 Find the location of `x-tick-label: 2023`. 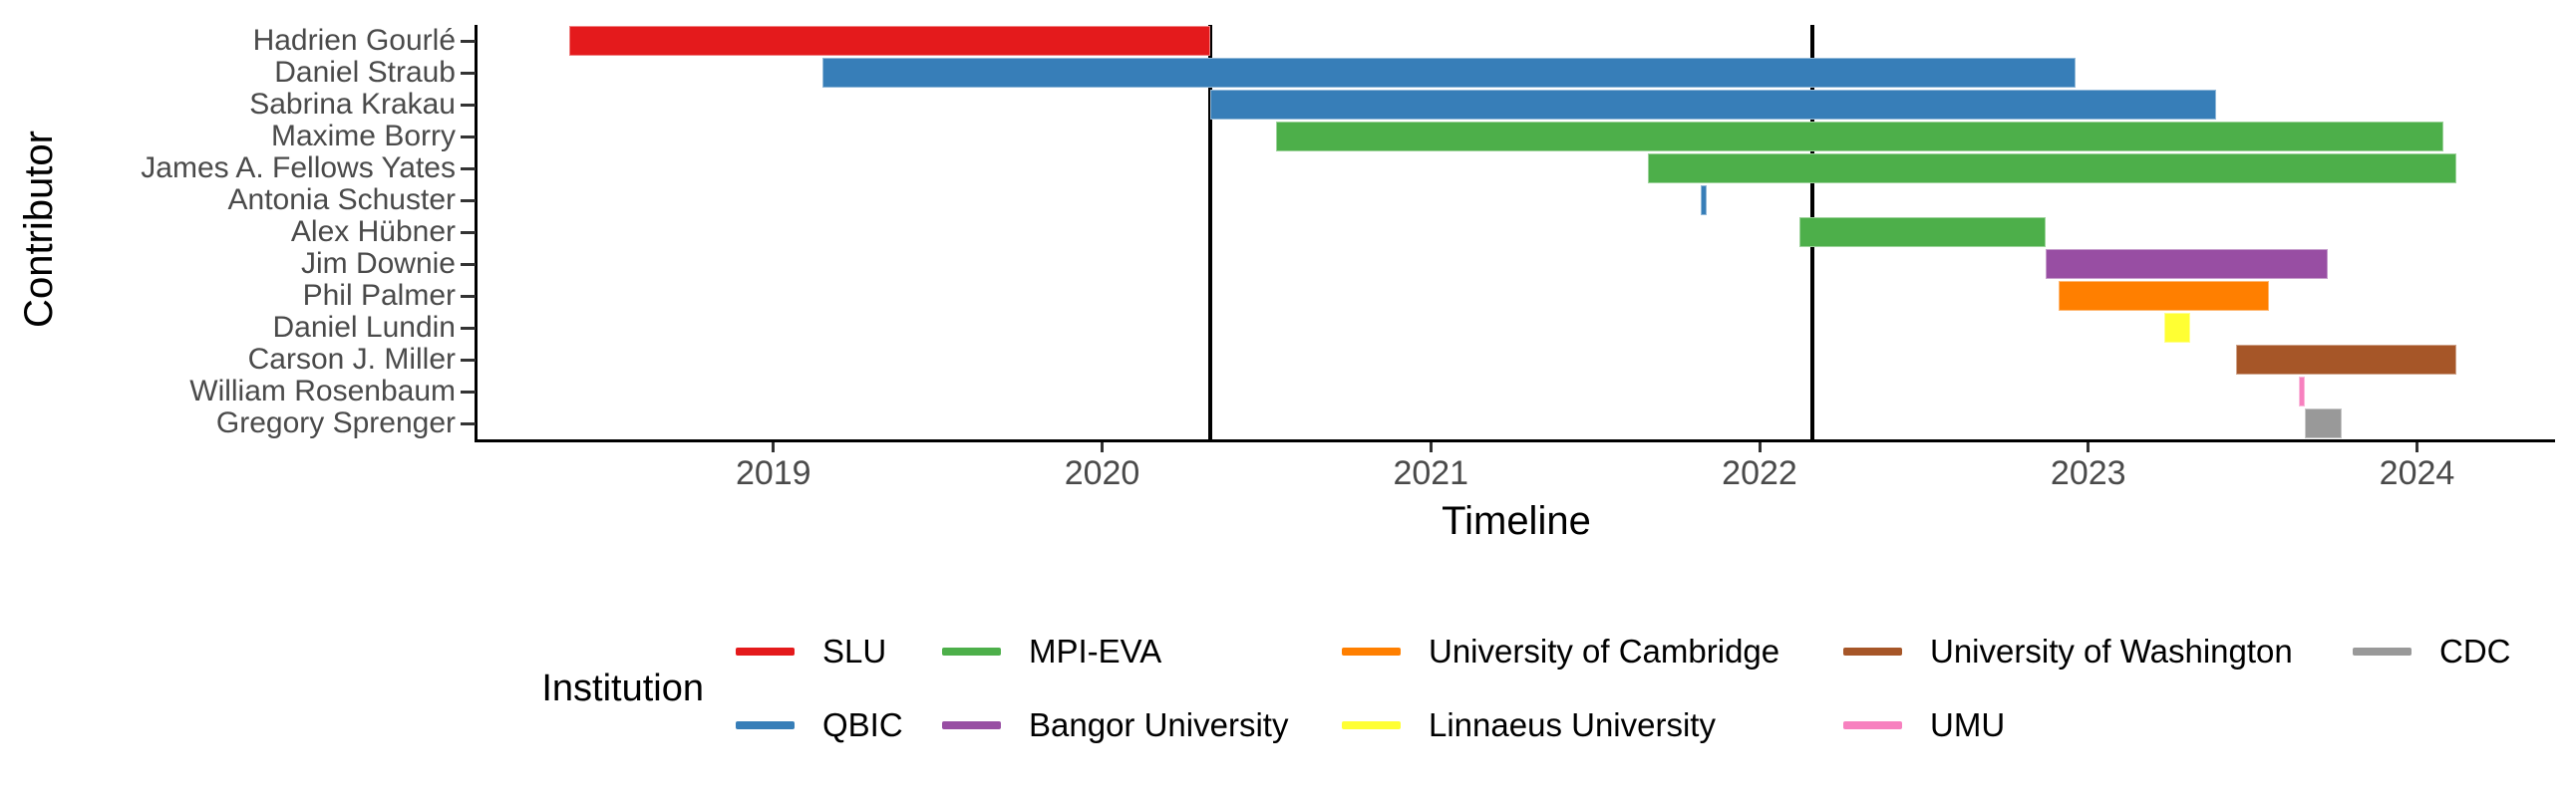

x-tick-label: 2023 is located at coordinates (2088, 473).